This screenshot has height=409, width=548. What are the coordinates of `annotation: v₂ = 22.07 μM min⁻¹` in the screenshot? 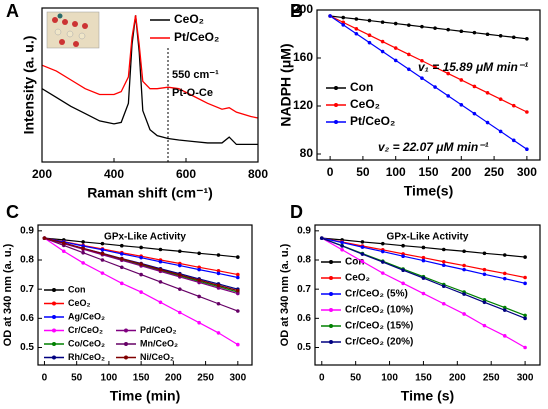 It's located at (433, 147).